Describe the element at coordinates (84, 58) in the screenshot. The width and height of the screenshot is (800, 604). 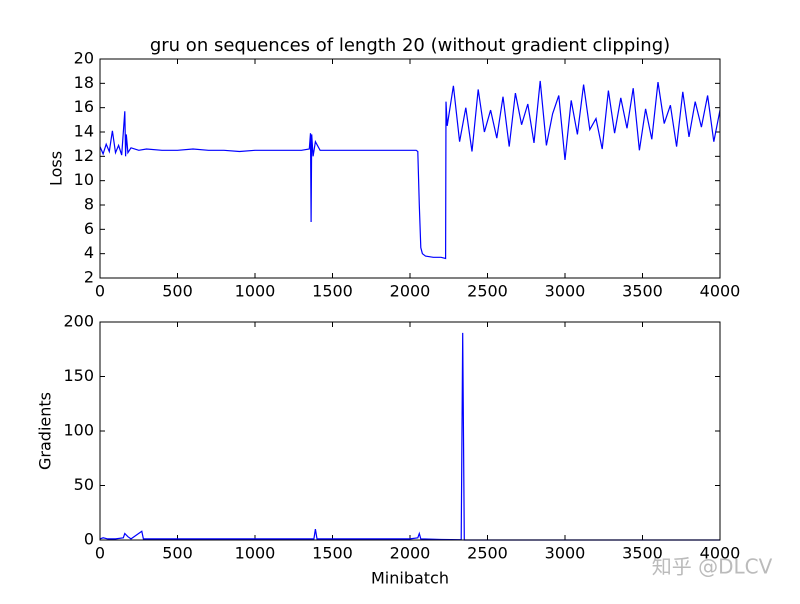
I see `y-tick-label: 20` at that location.